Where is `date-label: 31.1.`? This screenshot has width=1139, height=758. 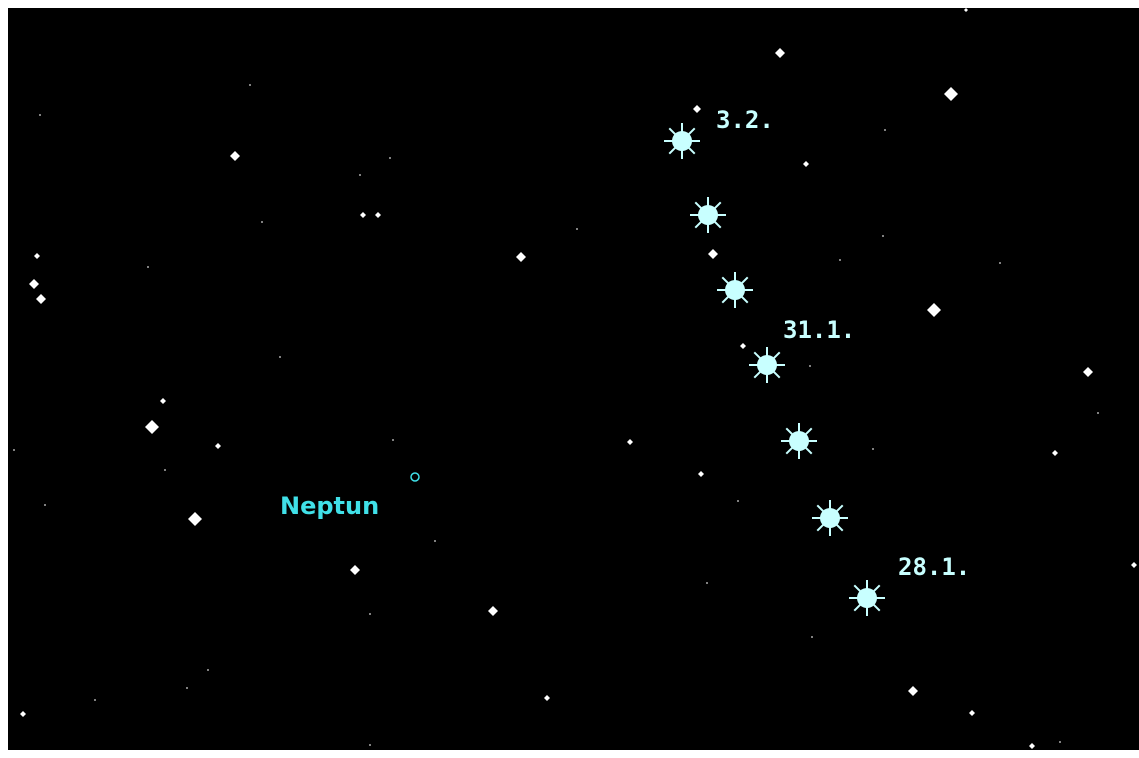
date-label: 31.1. is located at coordinates (819, 330).